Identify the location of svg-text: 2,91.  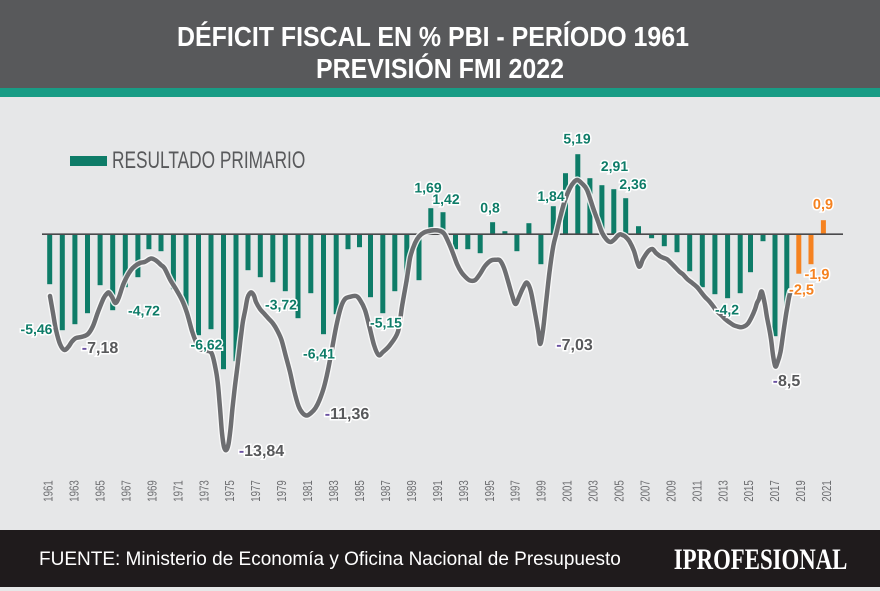
(614, 166).